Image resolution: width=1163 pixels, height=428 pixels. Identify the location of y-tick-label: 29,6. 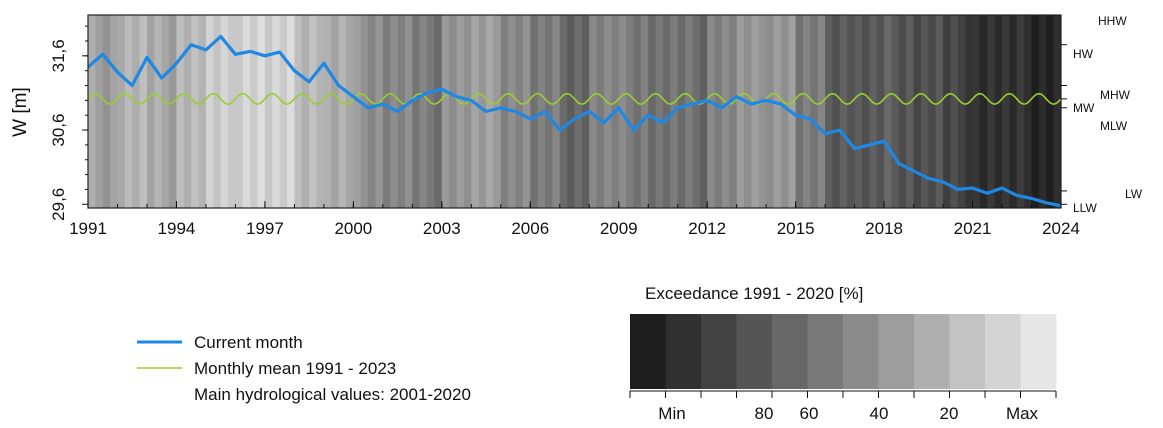
(58, 204).